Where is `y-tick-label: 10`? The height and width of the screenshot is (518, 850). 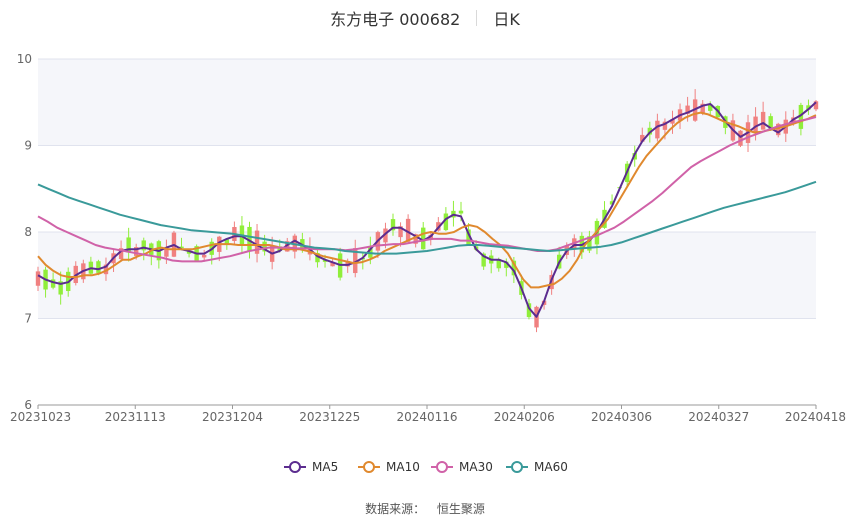 y-tick-label: 10 is located at coordinates (24, 59).